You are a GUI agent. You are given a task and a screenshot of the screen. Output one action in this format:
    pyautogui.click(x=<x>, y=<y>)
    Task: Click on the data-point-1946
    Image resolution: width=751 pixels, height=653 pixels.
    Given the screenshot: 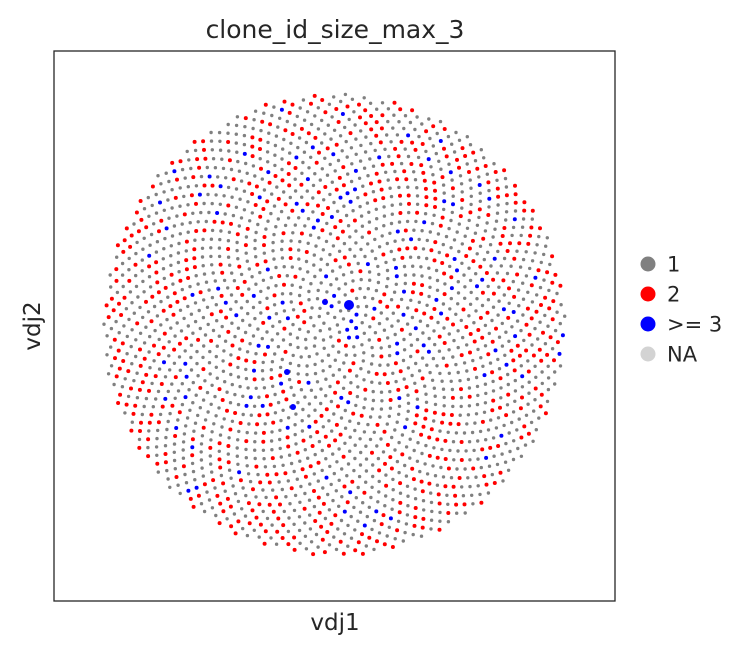 What is the action you would take?
    pyautogui.click(x=383, y=515)
    